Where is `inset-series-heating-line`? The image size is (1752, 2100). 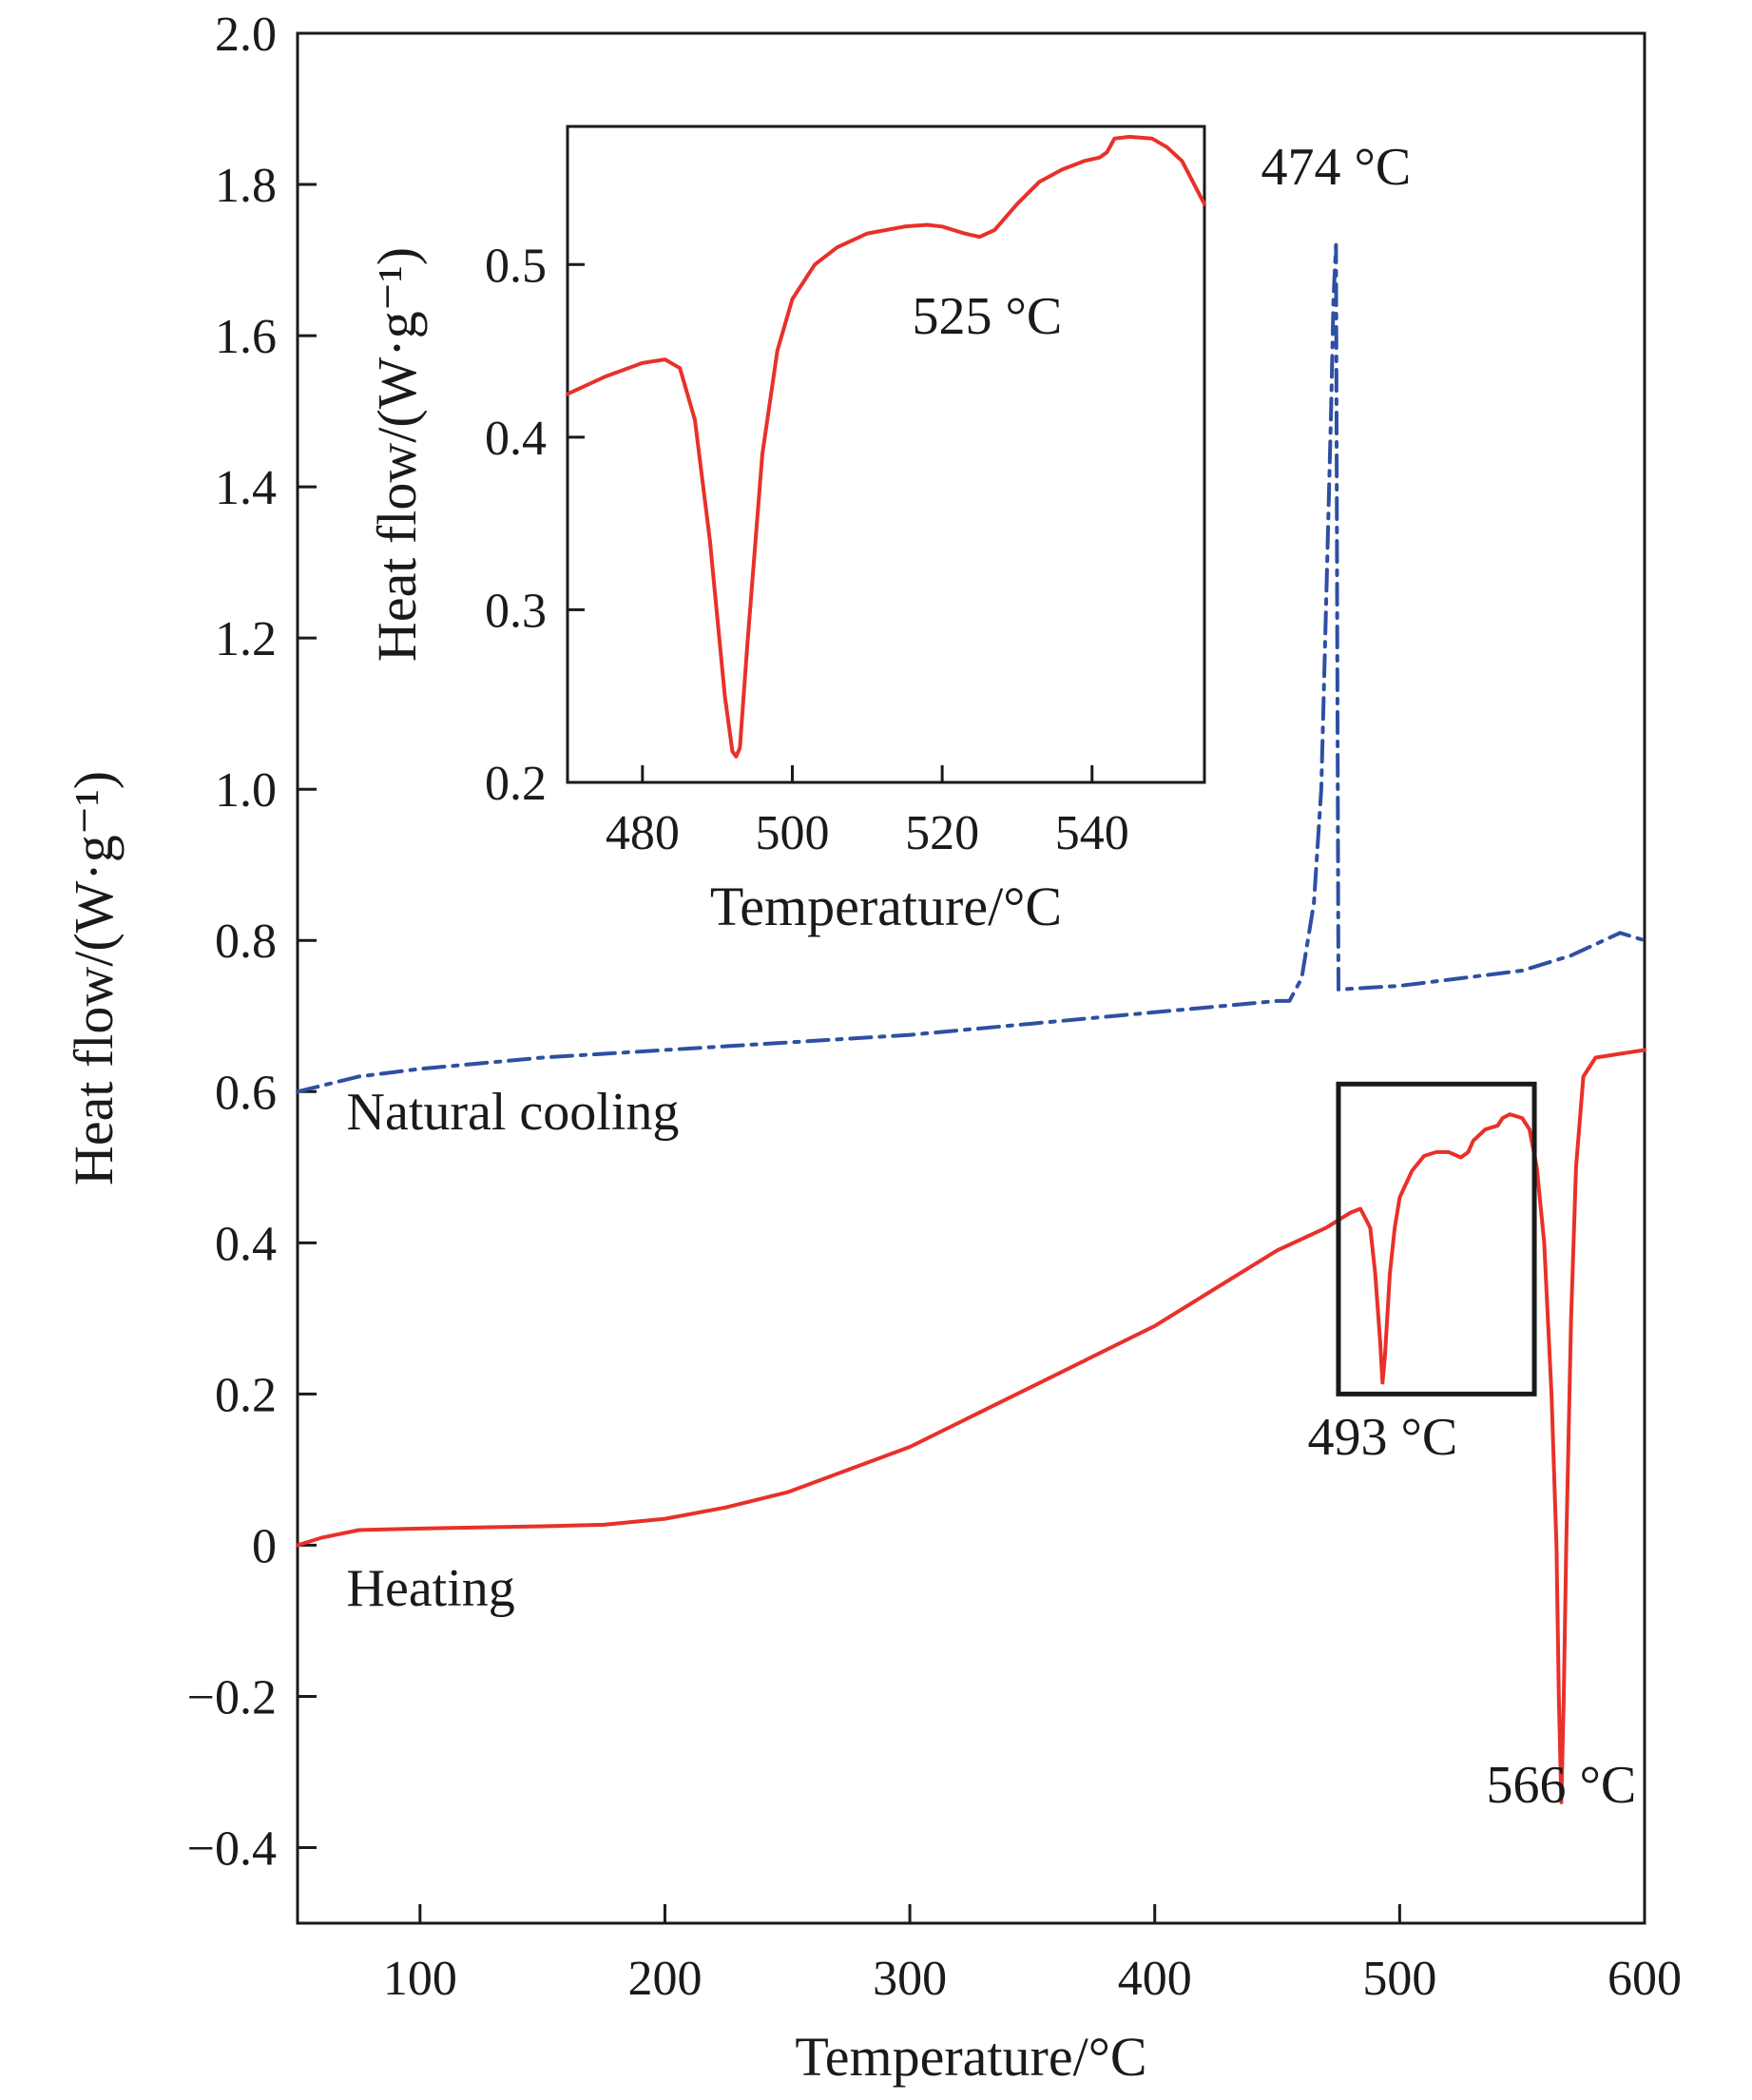
inset-series-heating-line is located at coordinates (886, 446).